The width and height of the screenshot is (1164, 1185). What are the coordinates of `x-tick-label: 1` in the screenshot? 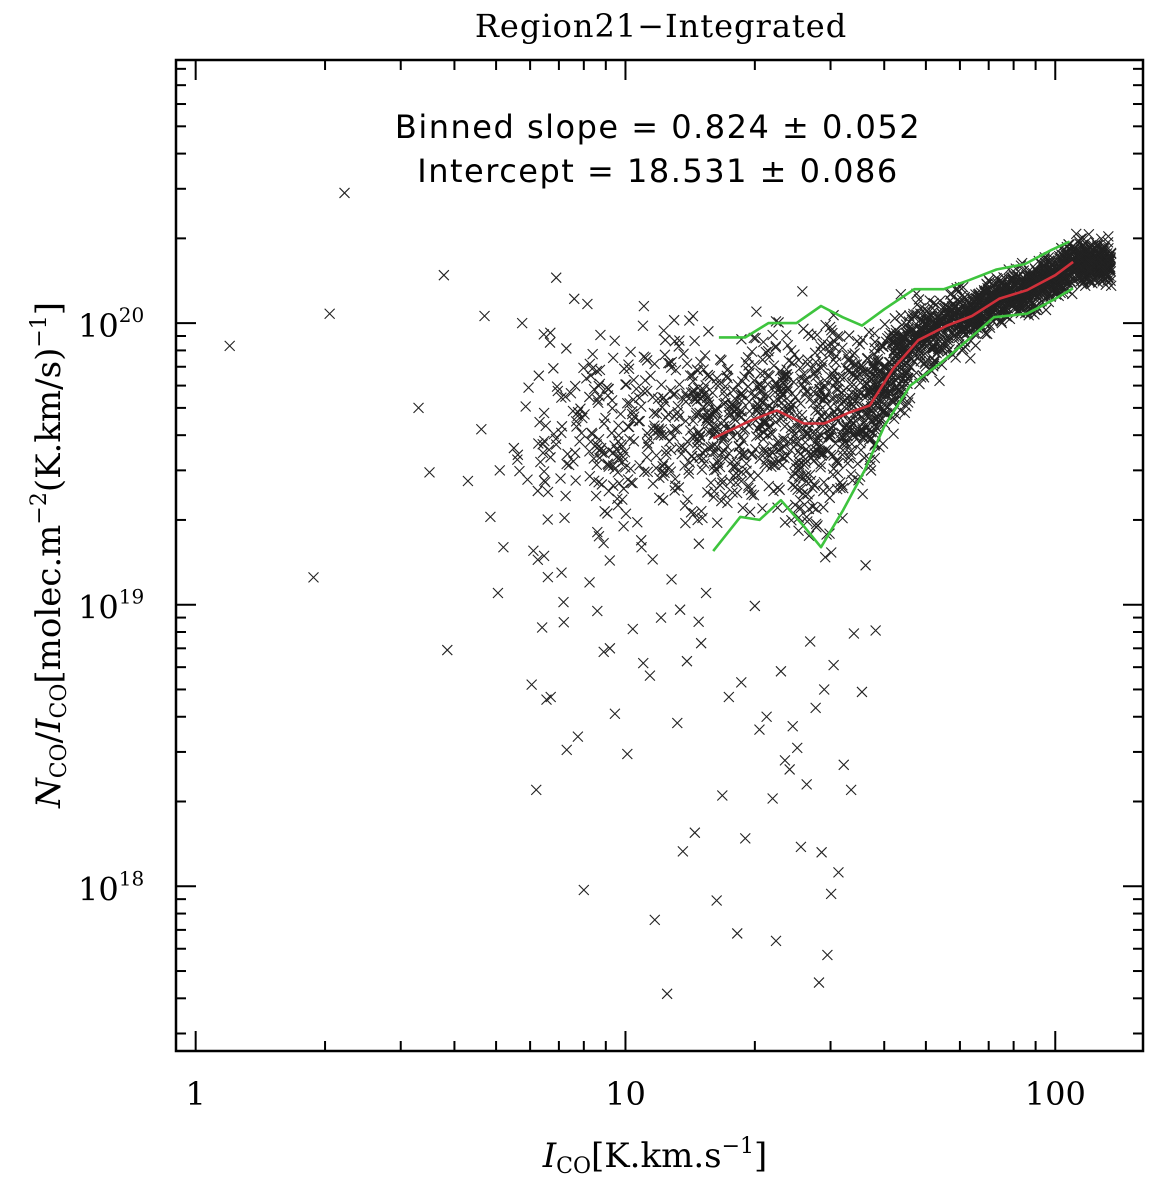 It's located at (195, 1094).